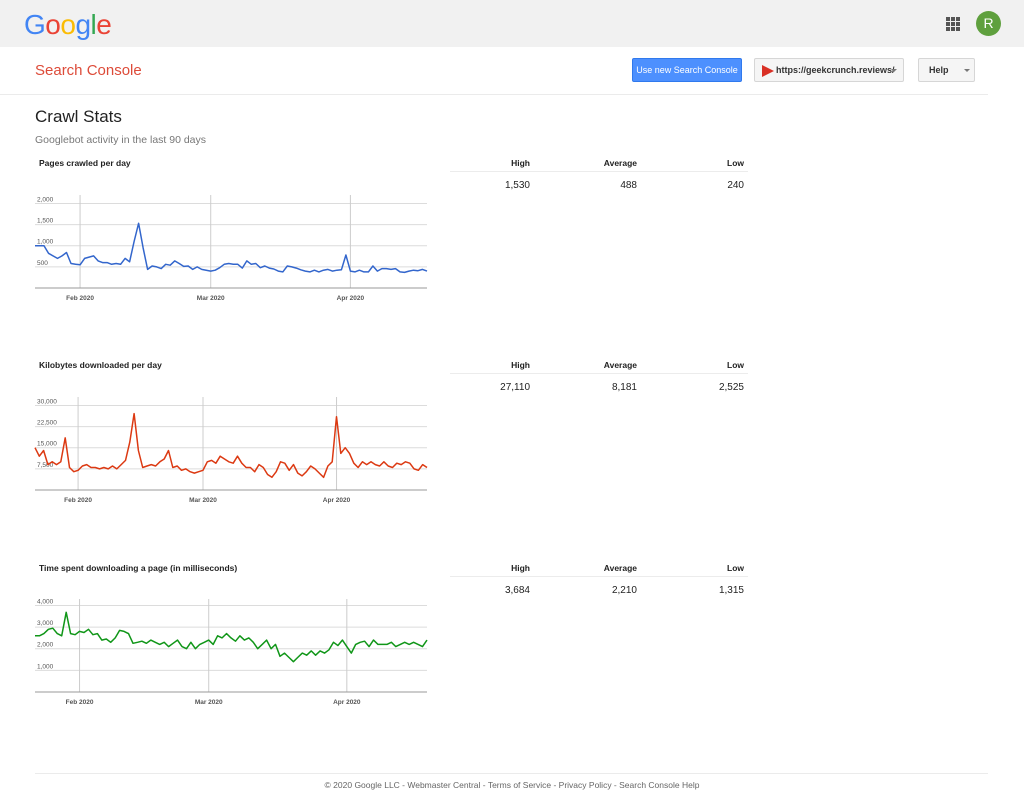 Image resolution: width=1024 pixels, height=794 pixels. I want to click on use-new-console-button: Use new Search Console, so click(687, 70).